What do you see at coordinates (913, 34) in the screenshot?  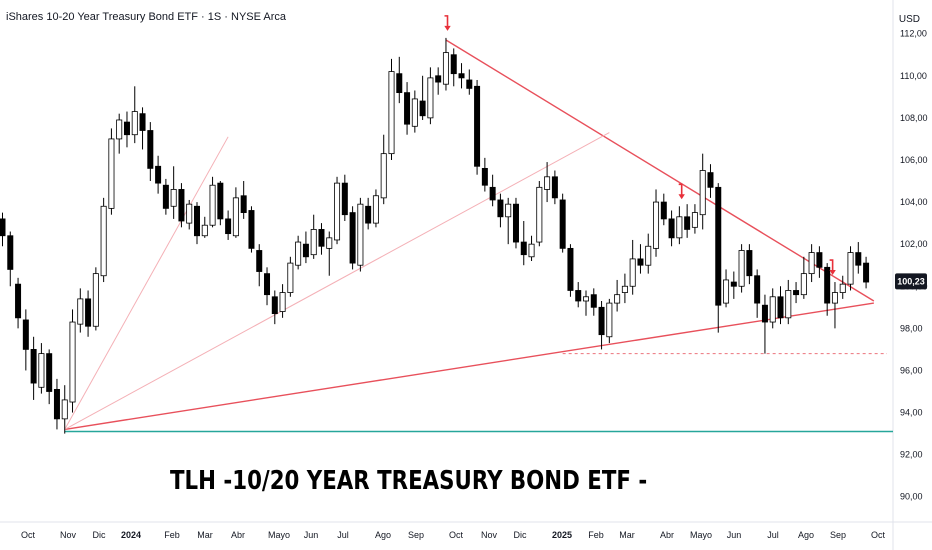 I see `y-tick-label: 112,00` at bounding box center [913, 34].